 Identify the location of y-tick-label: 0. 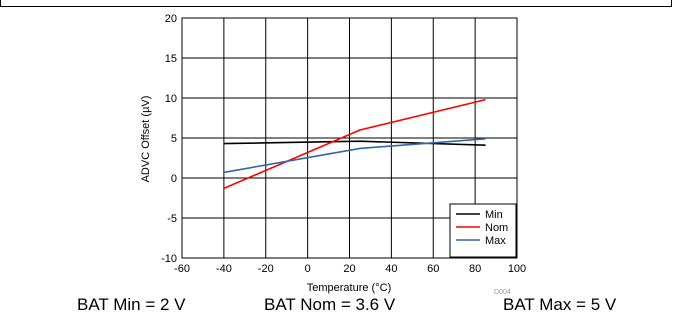
(174, 179).